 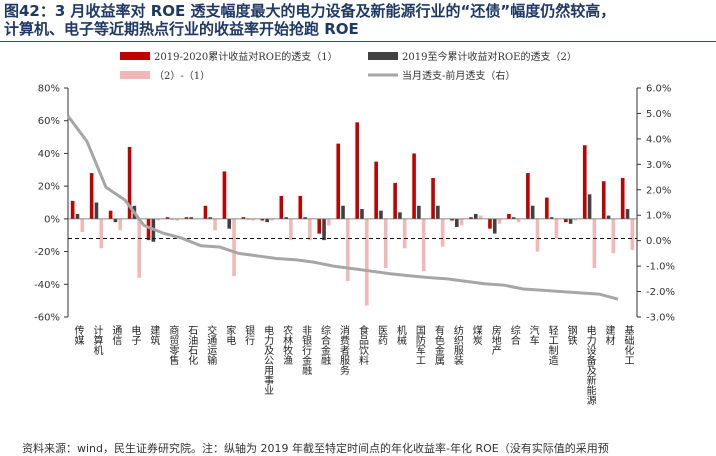 I want to click on category-label: 电力设备及新能源, so click(x=590, y=365).